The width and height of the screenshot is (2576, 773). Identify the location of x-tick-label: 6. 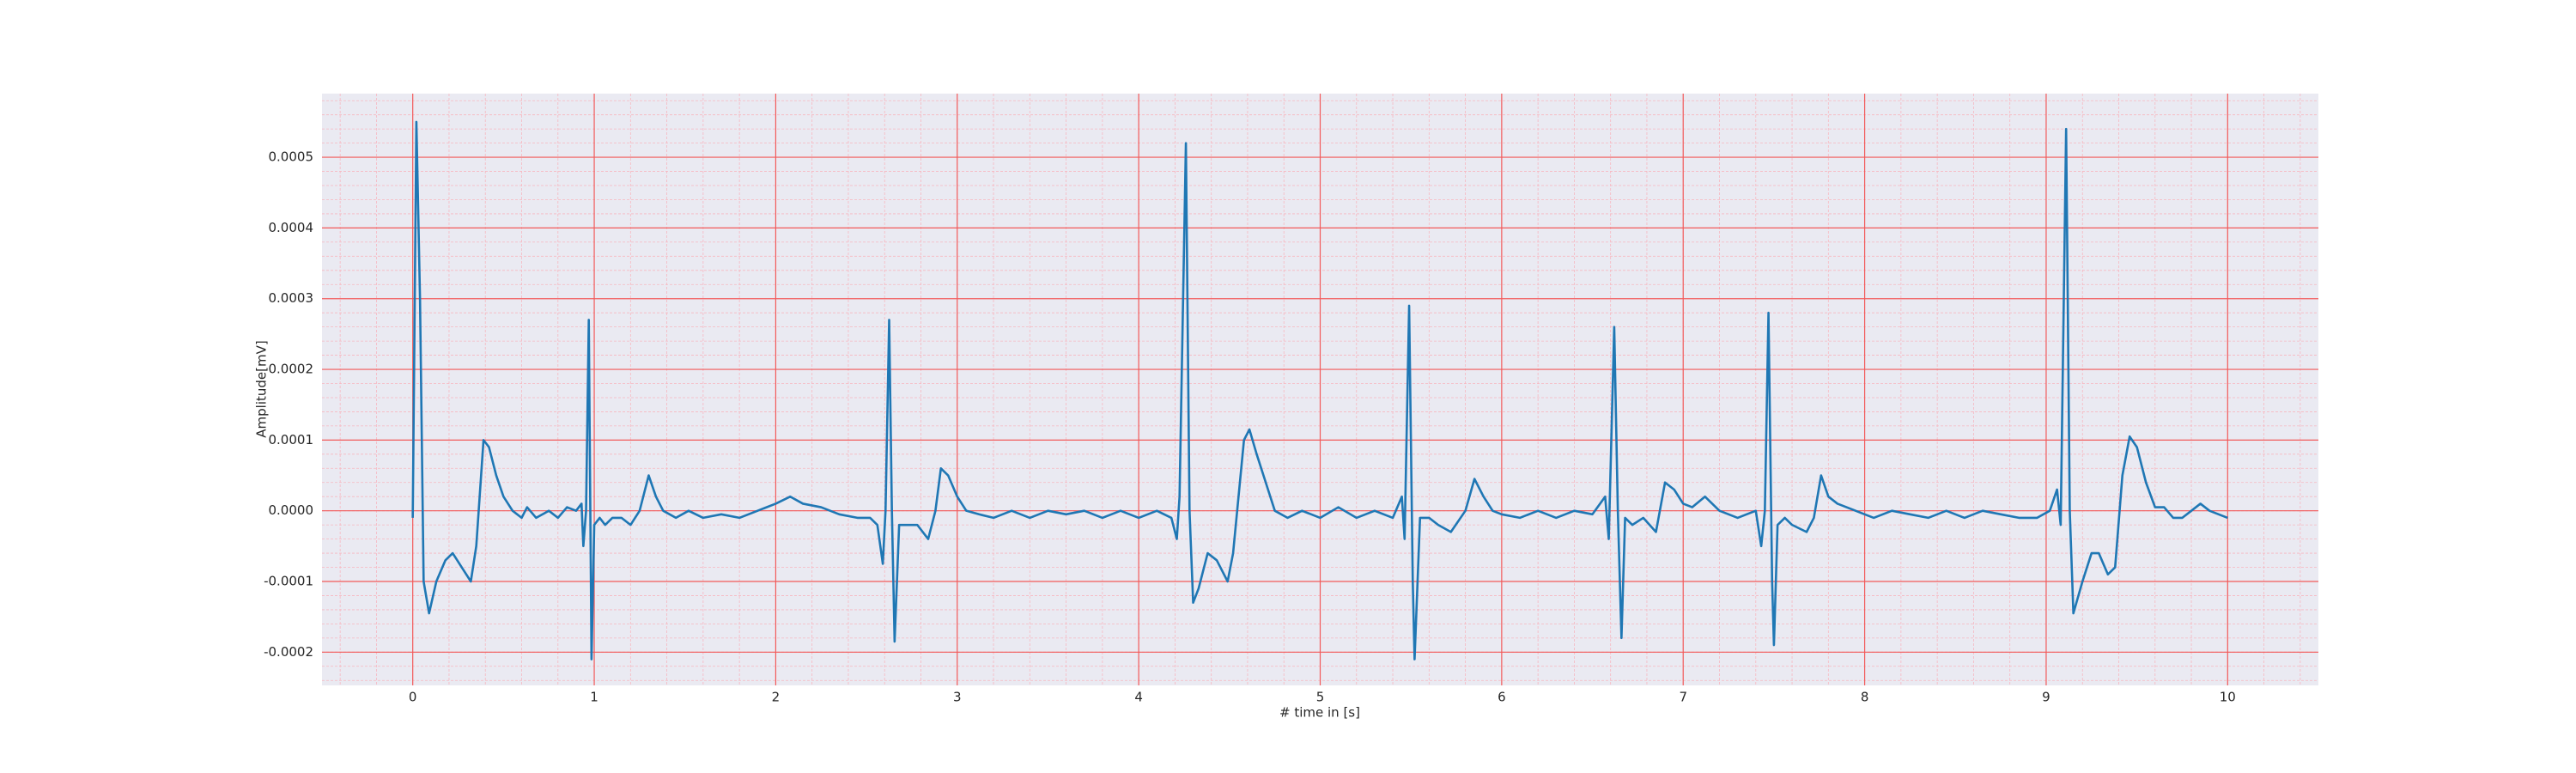
(1502, 697).